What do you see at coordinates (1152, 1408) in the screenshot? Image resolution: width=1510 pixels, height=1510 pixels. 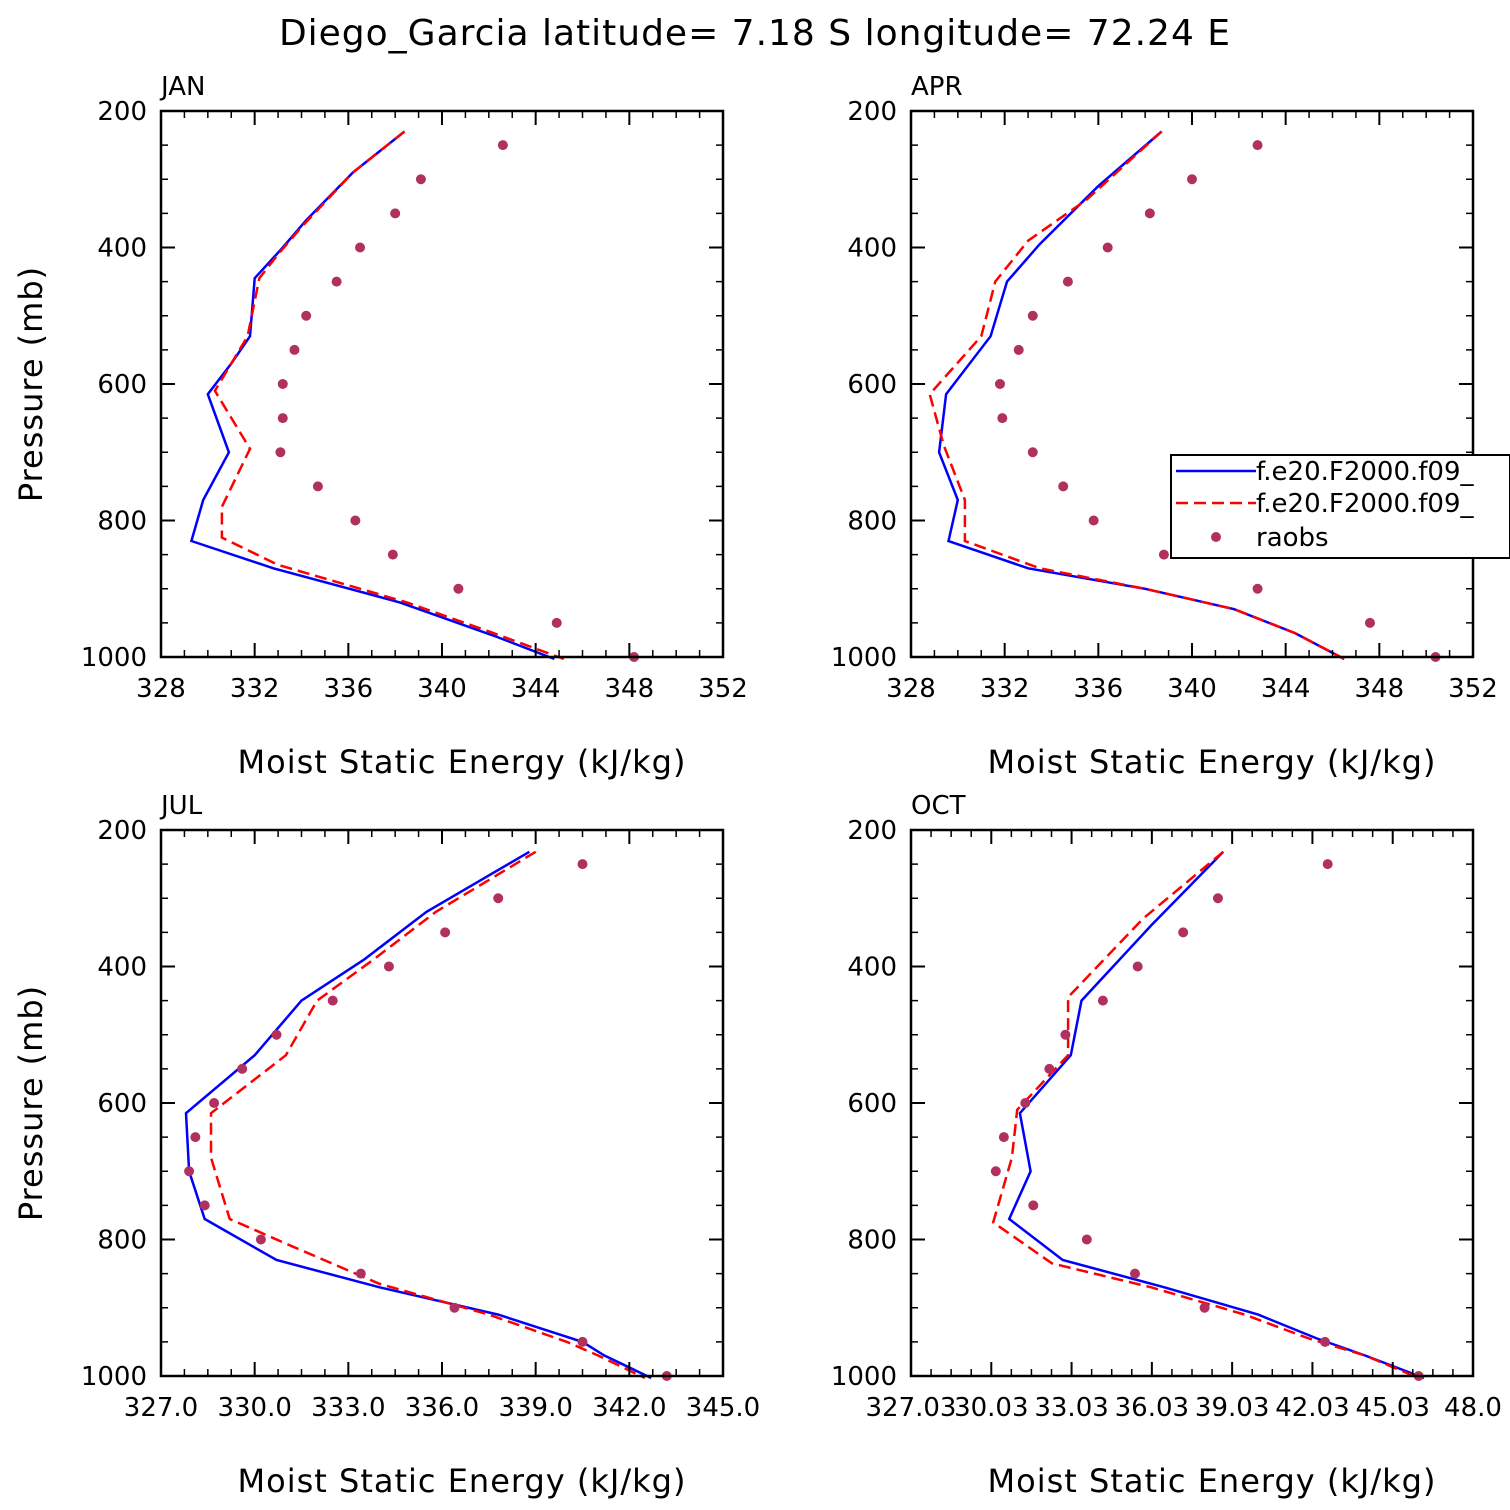 I see `x-tick-label: 36.03` at bounding box center [1152, 1408].